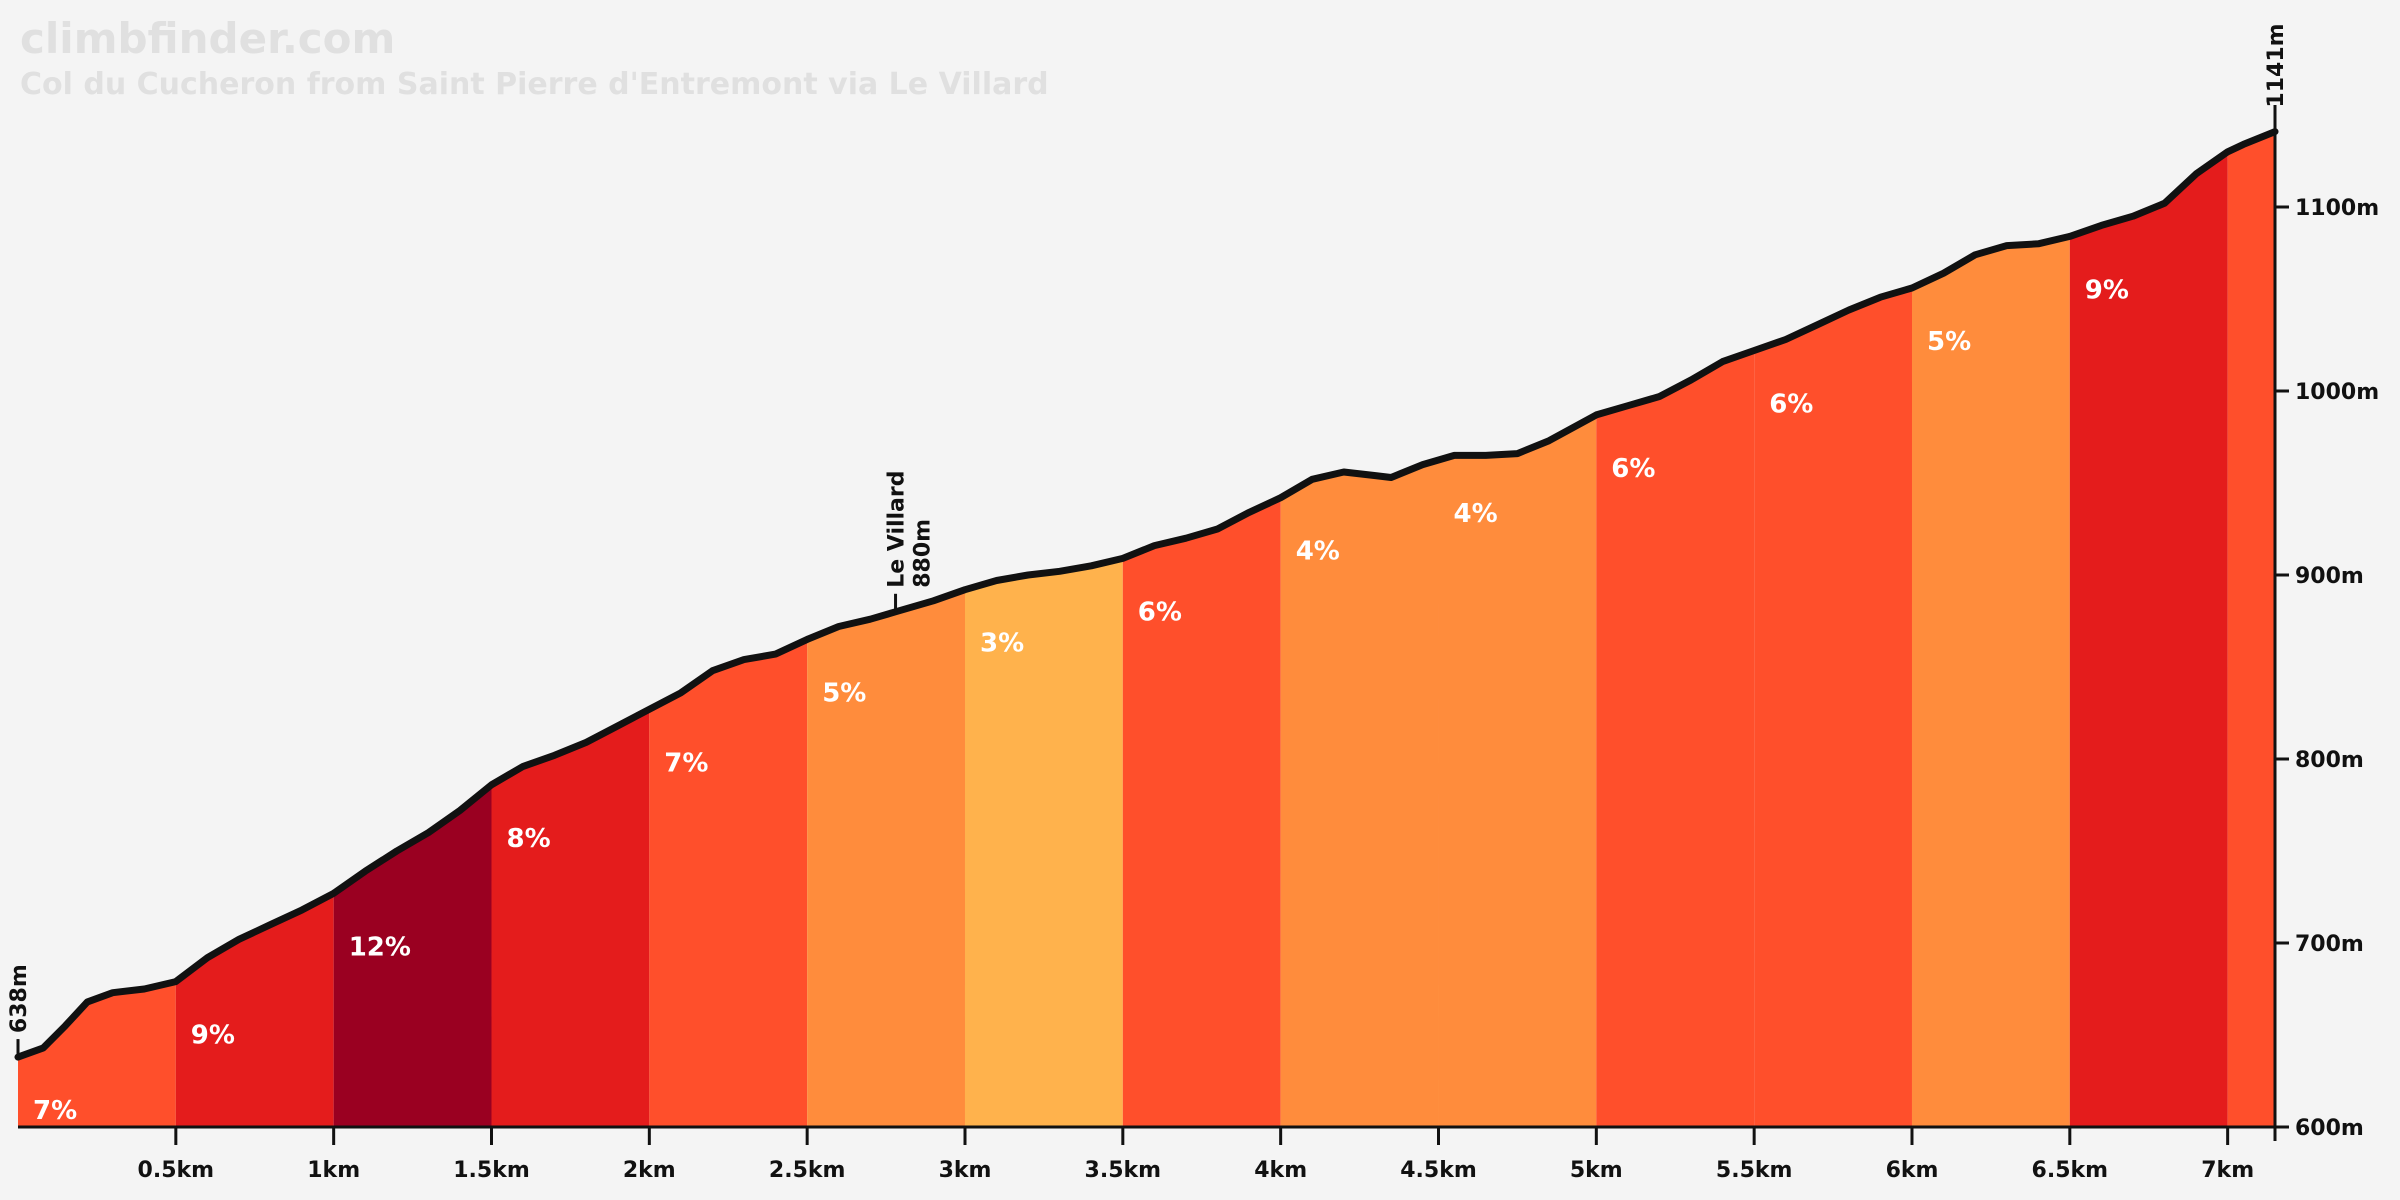 This screenshot has width=2400, height=1200. I want to click on gradient-label-11: 6%, so click(1633, 469).